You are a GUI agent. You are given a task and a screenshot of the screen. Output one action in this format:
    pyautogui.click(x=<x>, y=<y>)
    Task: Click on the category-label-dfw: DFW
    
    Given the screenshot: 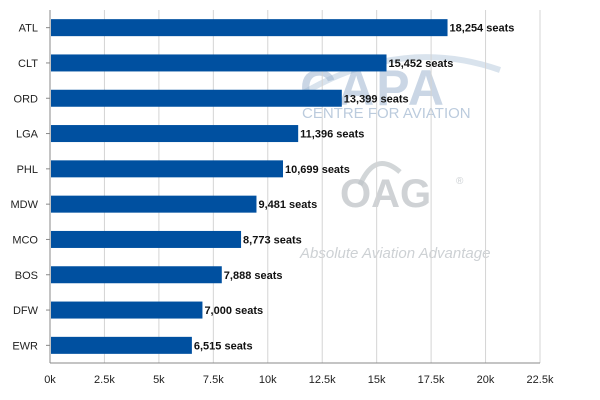 What is the action you would take?
    pyautogui.click(x=26, y=311)
    